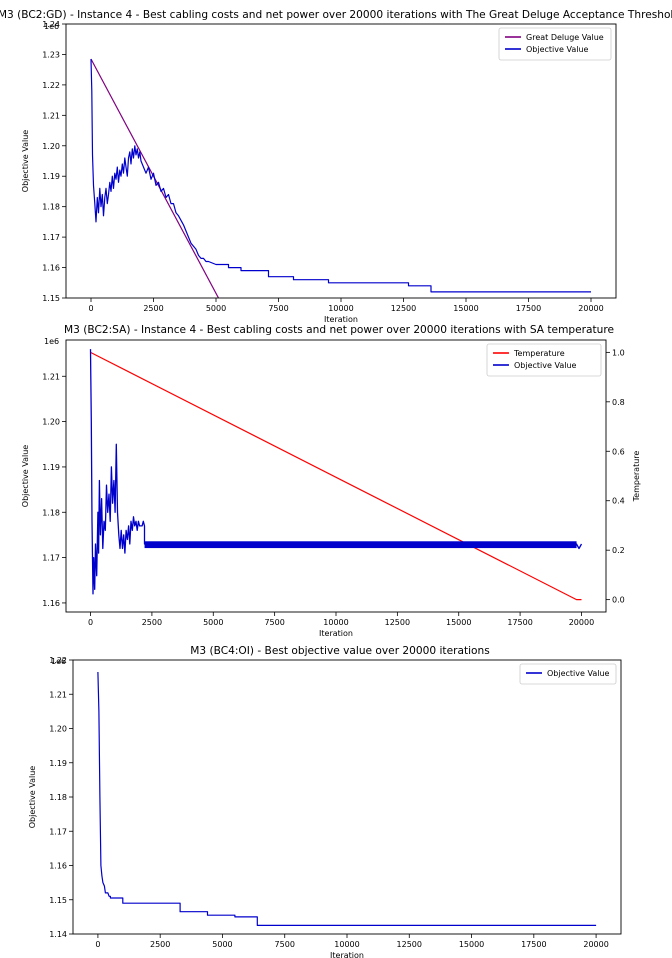  I want to click on series-band, so click(360, 545).